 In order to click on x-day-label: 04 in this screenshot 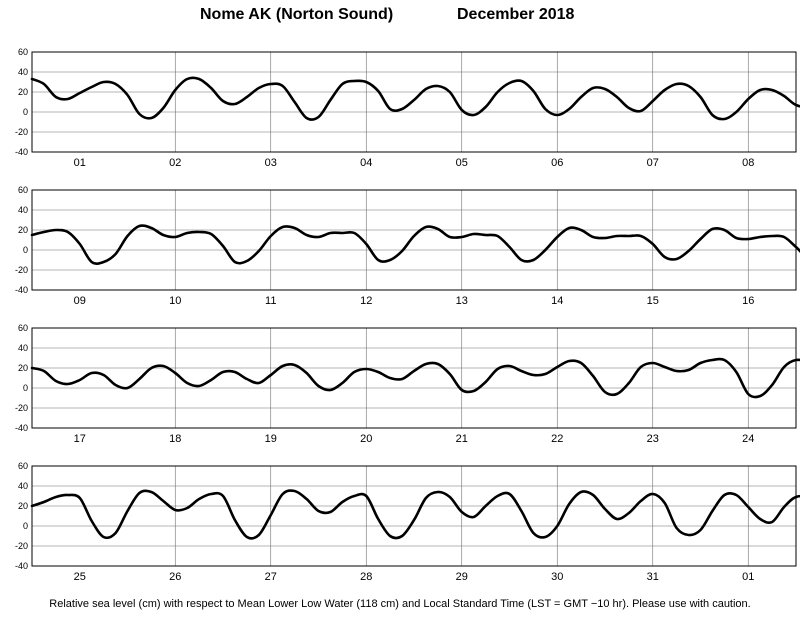, I will do `click(366, 163)`.